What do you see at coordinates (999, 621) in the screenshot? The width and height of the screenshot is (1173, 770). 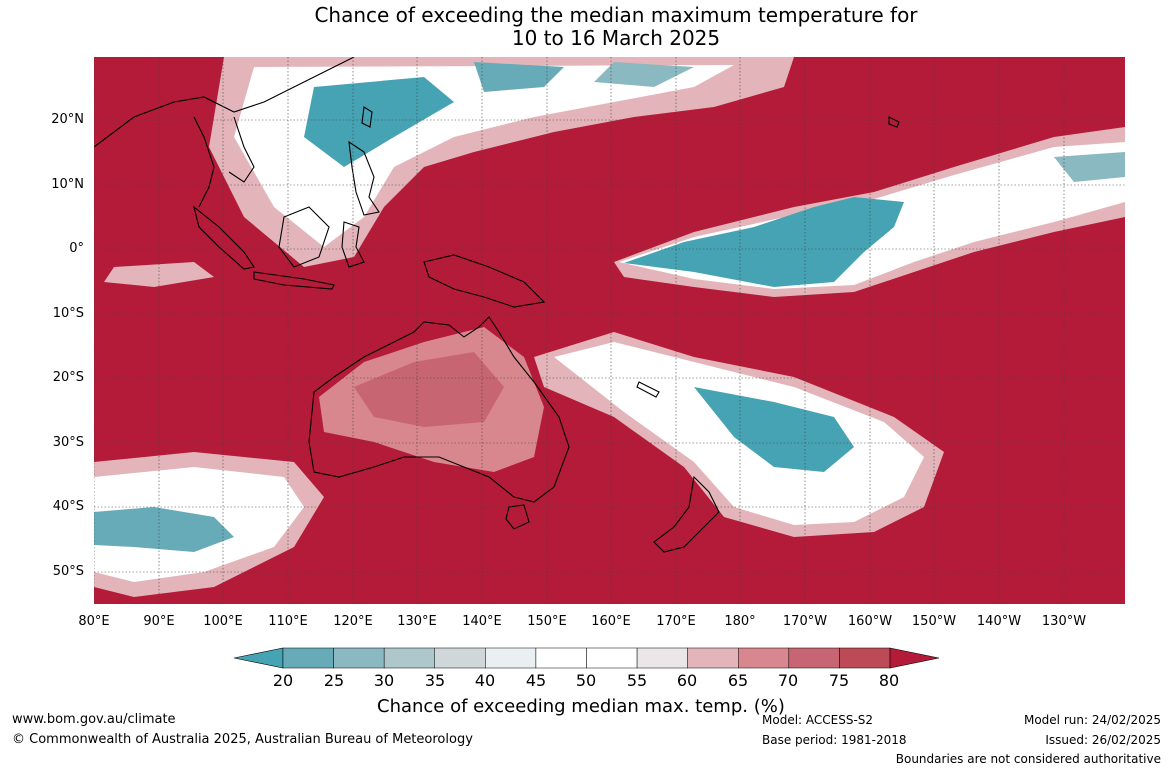 I see `lon-label-140w: 140°W` at bounding box center [999, 621].